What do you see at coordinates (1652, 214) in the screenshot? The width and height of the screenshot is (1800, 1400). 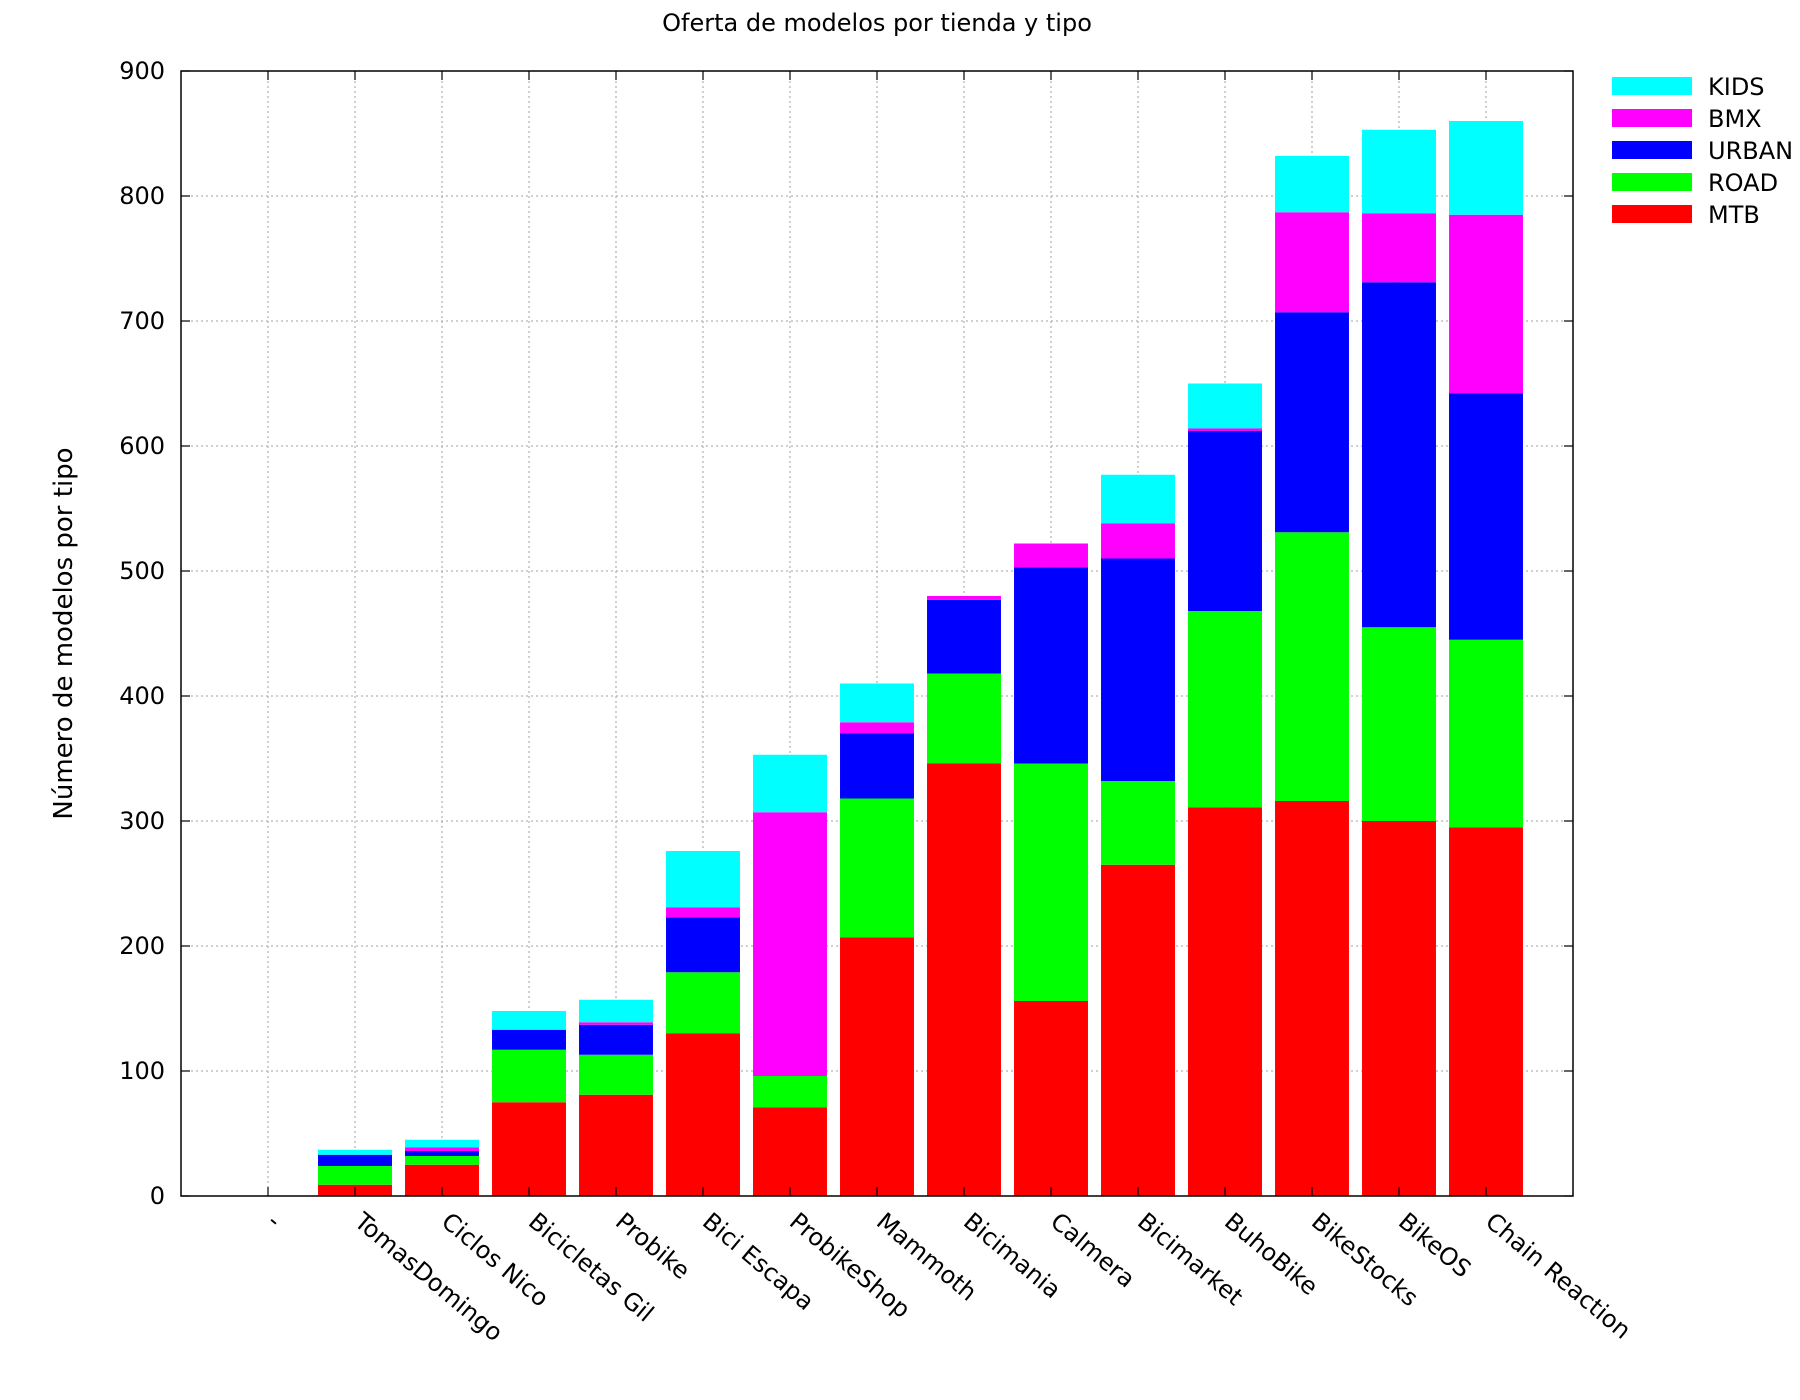 I see `legend-swatch-mtb` at bounding box center [1652, 214].